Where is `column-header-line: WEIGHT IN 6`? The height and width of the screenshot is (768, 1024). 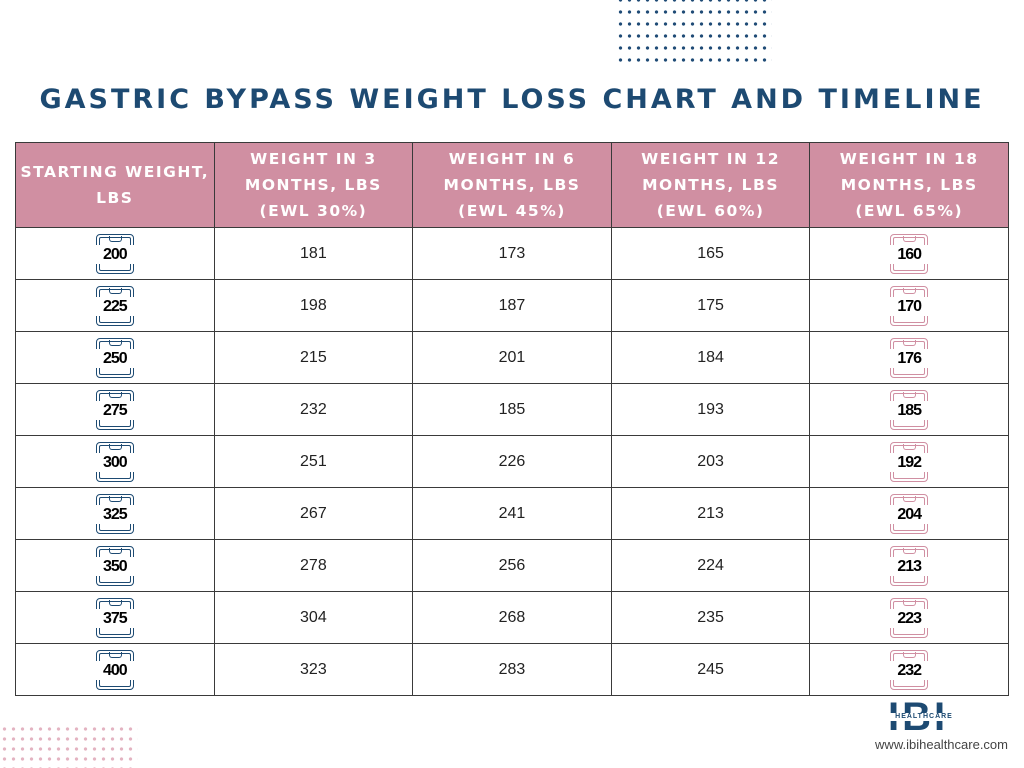
column-header-line: WEIGHT IN 6 is located at coordinates (512, 159).